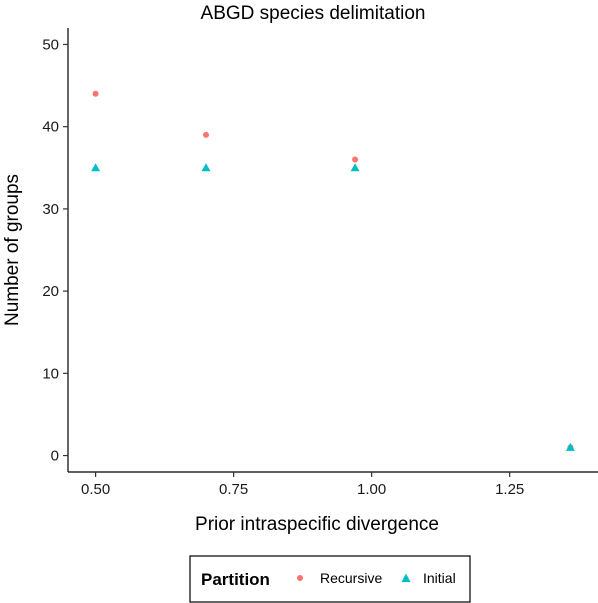 Image resolution: width=598 pixels, height=603 pixels. What do you see at coordinates (351, 578) in the screenshot?
I see `legend-label-recursive: Recursive` at bounding box center [351, 578].